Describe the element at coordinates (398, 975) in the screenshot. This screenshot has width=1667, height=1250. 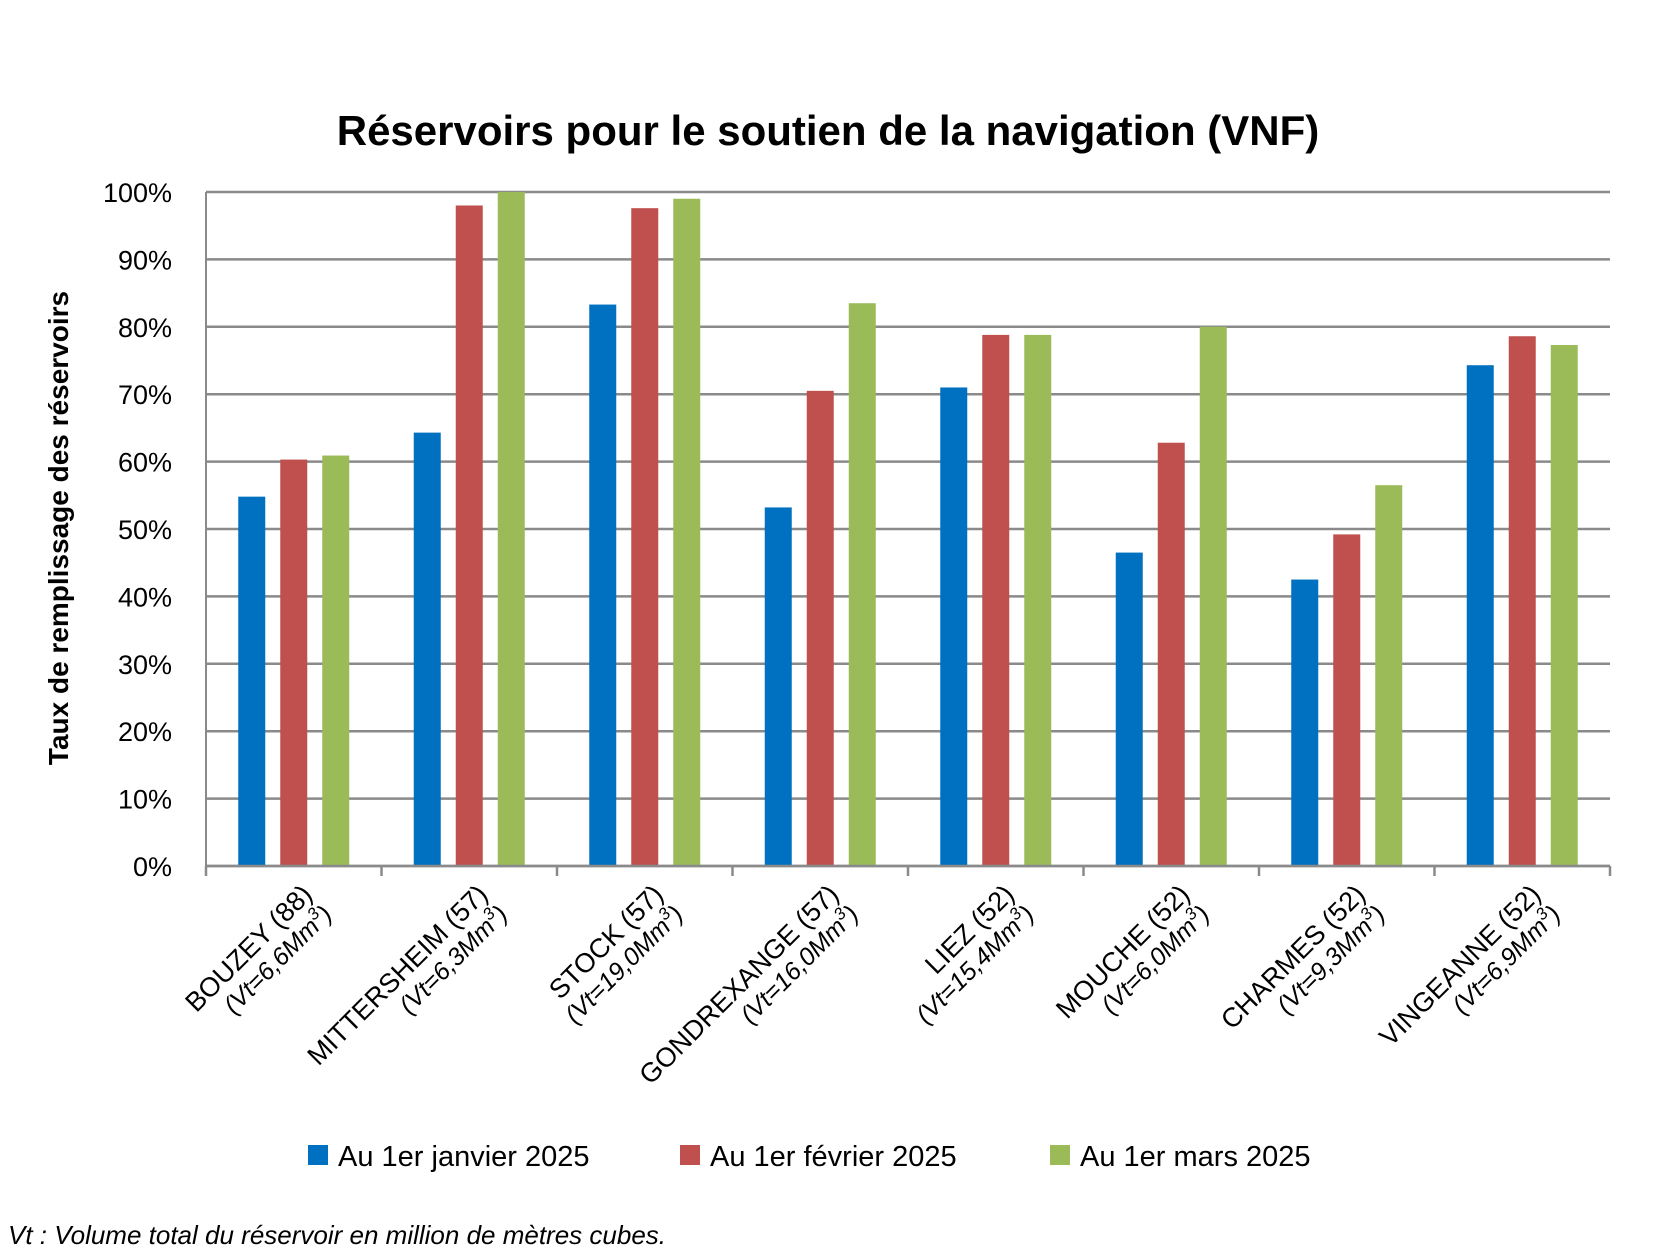
I see `category-name: MITTERSHEIM (57)` at that location.